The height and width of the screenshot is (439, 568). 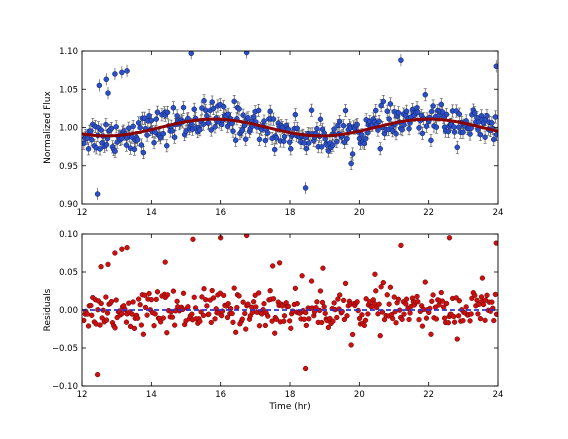 I want to click on residuals-ytick-label: −0.05, so click(x=65, y=349).